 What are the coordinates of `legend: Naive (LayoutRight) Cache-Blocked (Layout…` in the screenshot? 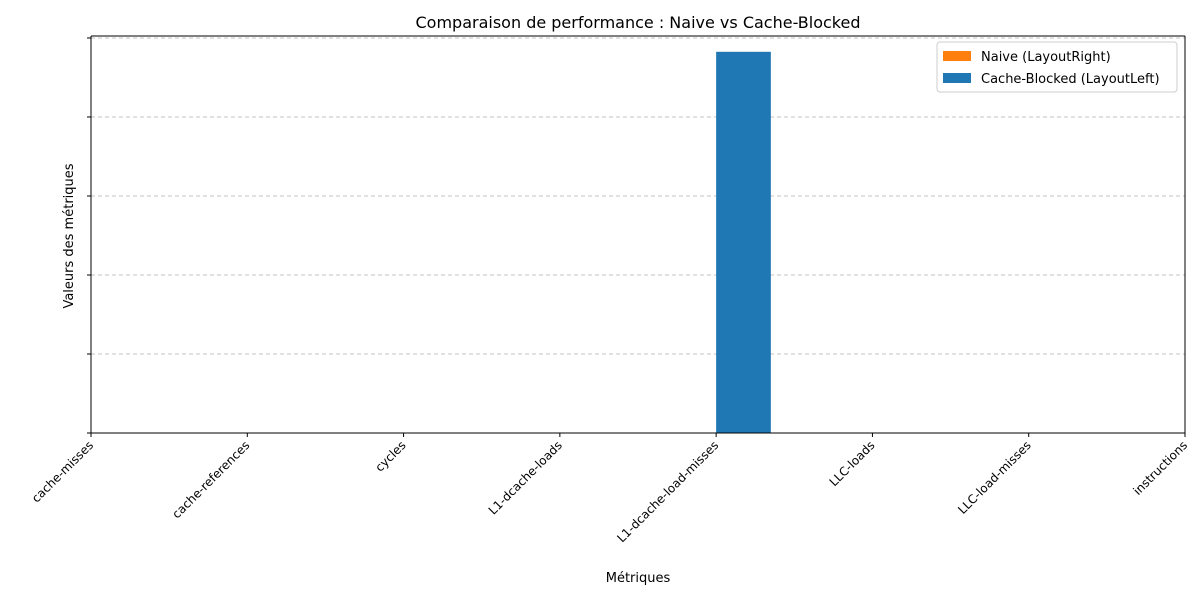 It's located at (1057, 67).